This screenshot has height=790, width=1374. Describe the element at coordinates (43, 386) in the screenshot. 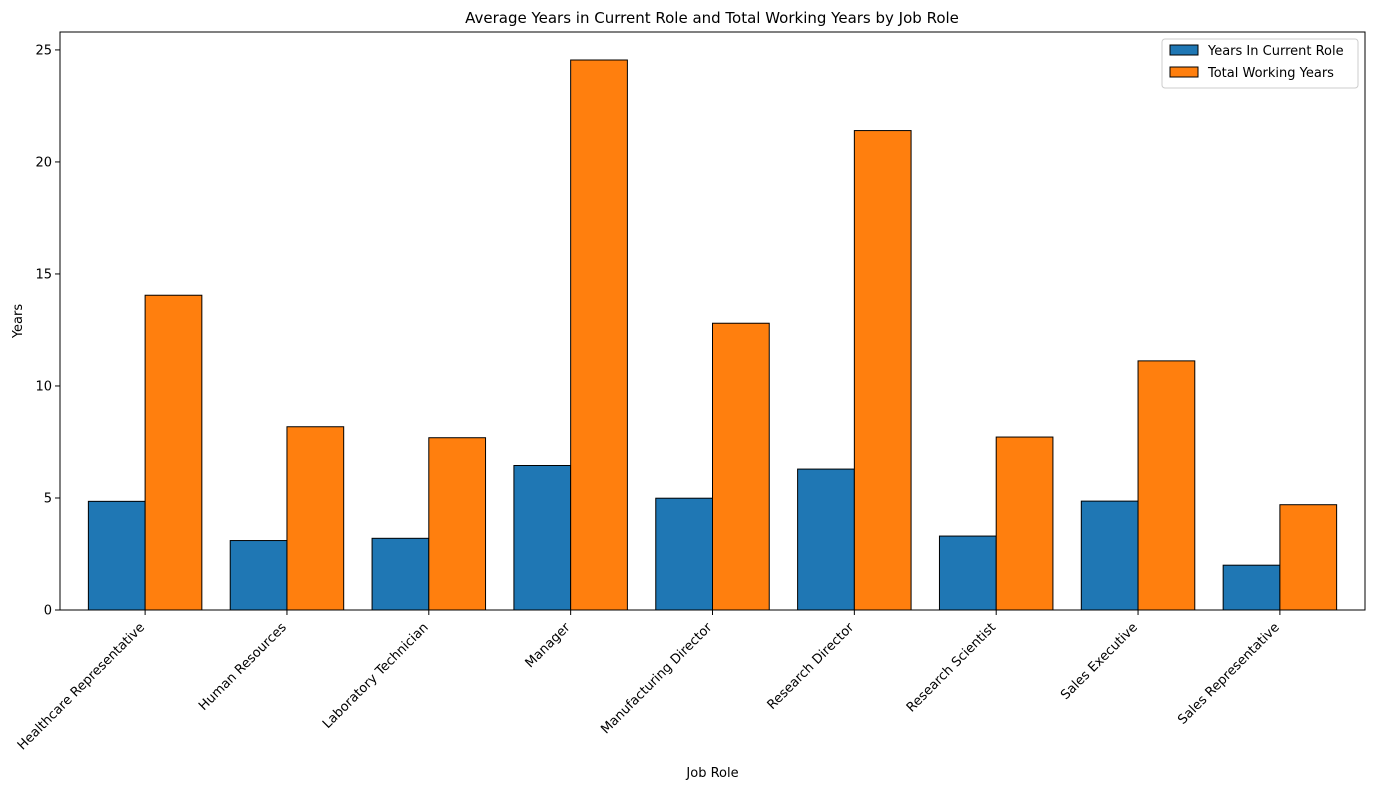

I see `y-tick-label: 10` at that location.